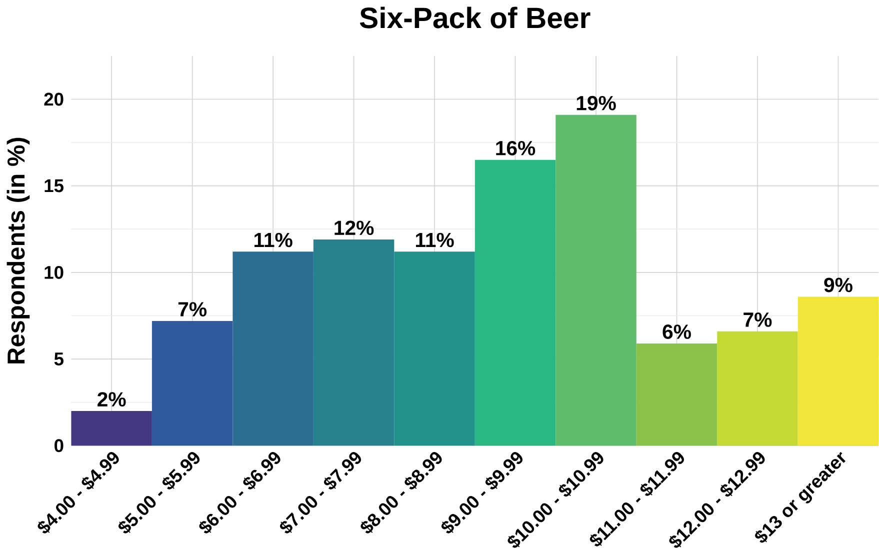 This screenshot has width=879, height=553. I want to click on y-axis-title: Respondents (in %), so click(18, 251).